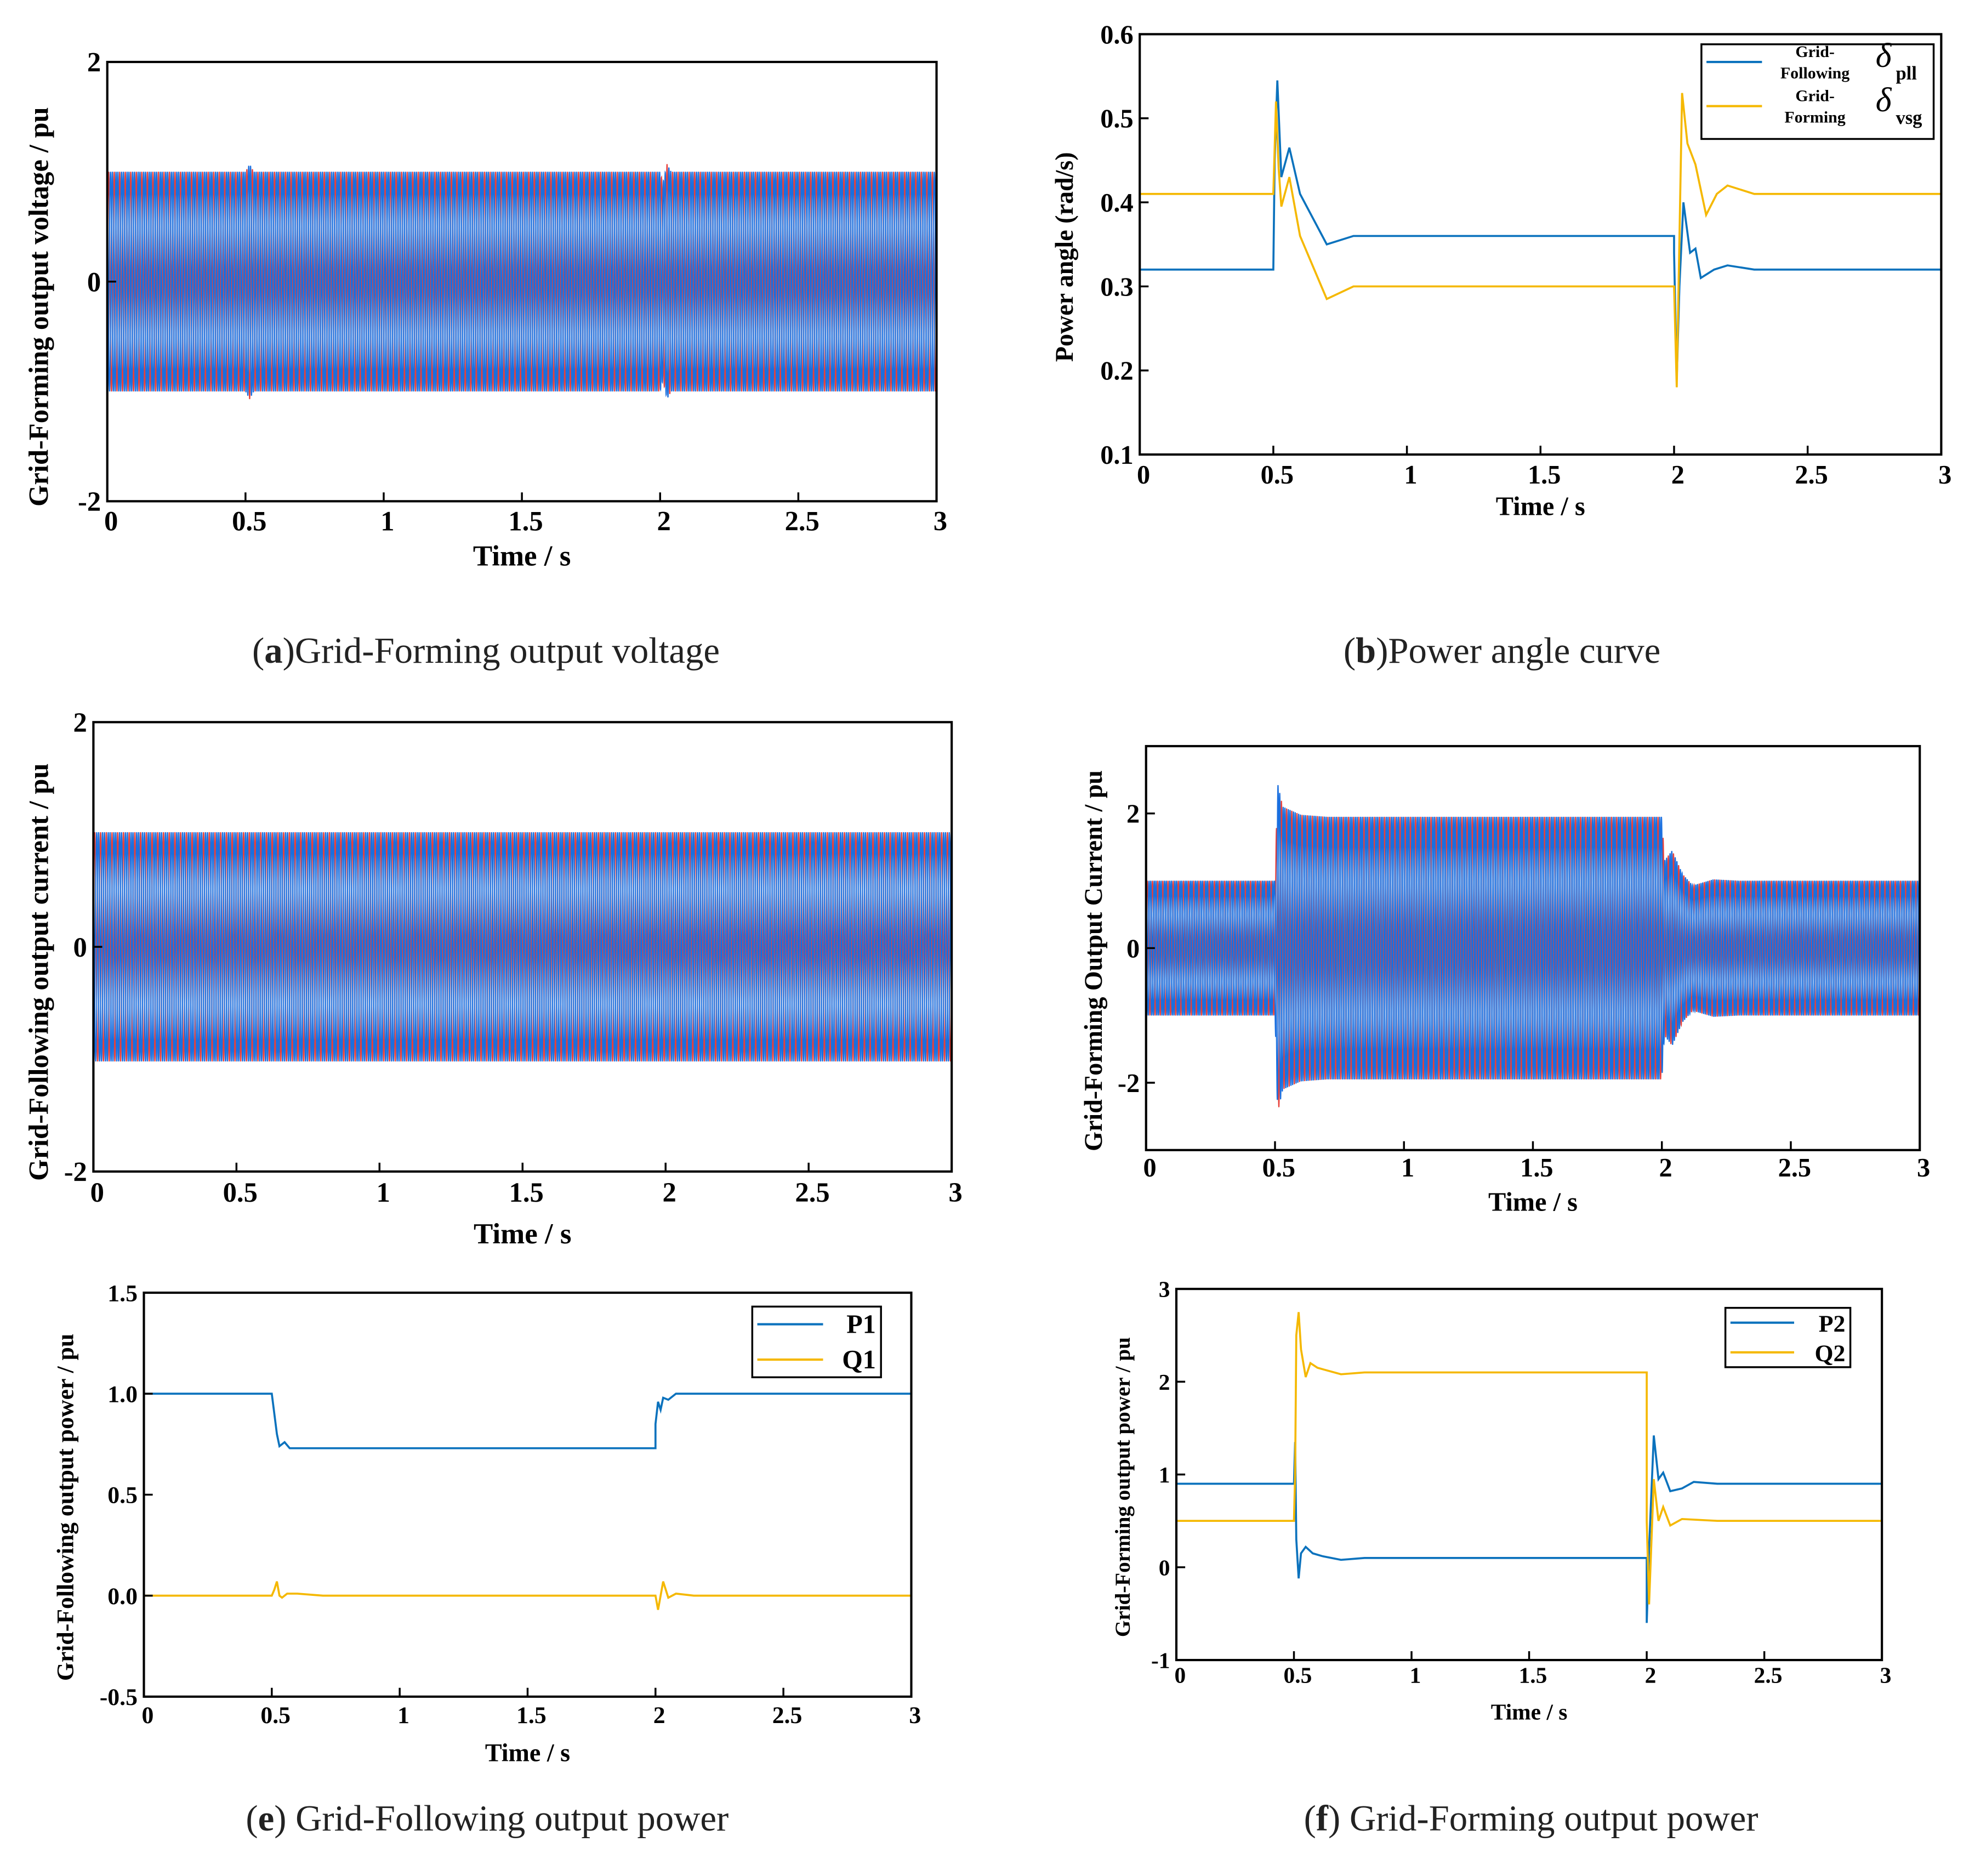 This screenshot has width=1969, height=1876. What do you see at coordinates (1160, 1661) in the screenshot?
I see `y-tick-label: -1` at bounding box center [1160, 1661].